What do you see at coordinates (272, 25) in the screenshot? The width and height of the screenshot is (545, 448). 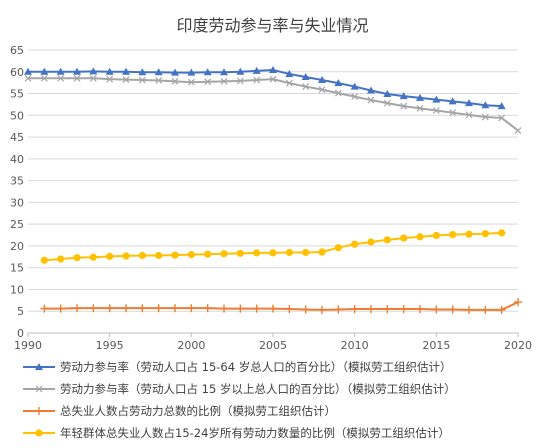 I see `chart-title: 印度劳动参与率与失业情况` at bounding box center [272, 25].